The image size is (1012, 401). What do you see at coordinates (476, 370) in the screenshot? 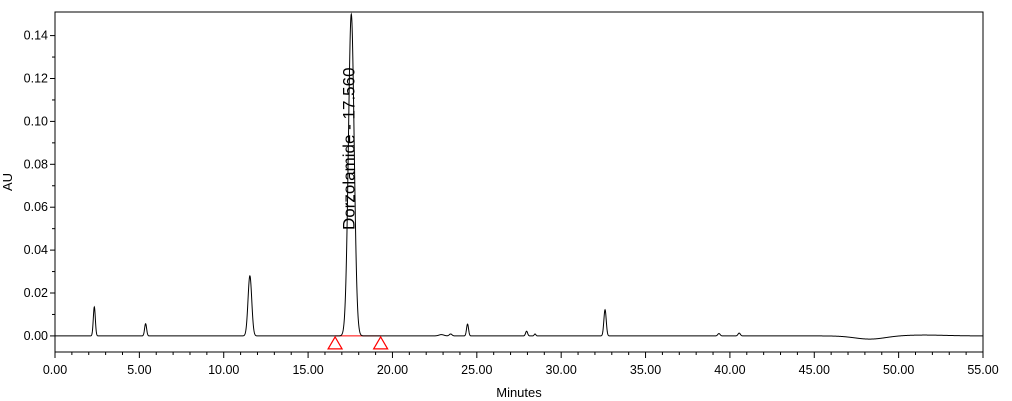
I see `x-tick-label: 25.00` at bounding box center [476, 370].